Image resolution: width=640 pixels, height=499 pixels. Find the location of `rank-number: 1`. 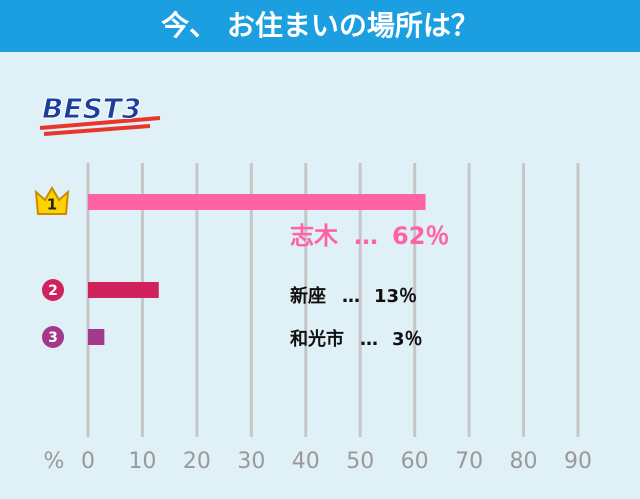

rank-number: 1 is located at coordinates (52, 205).